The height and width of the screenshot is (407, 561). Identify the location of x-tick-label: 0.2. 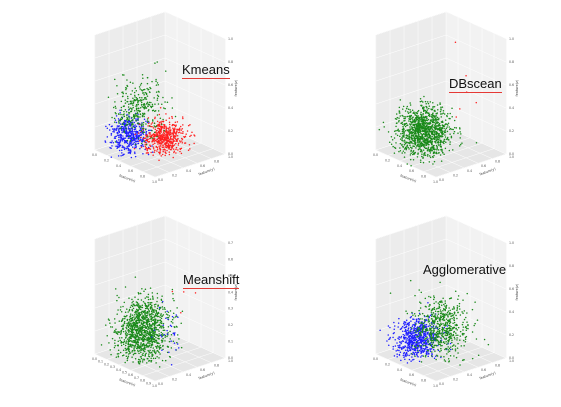
(387, 160).